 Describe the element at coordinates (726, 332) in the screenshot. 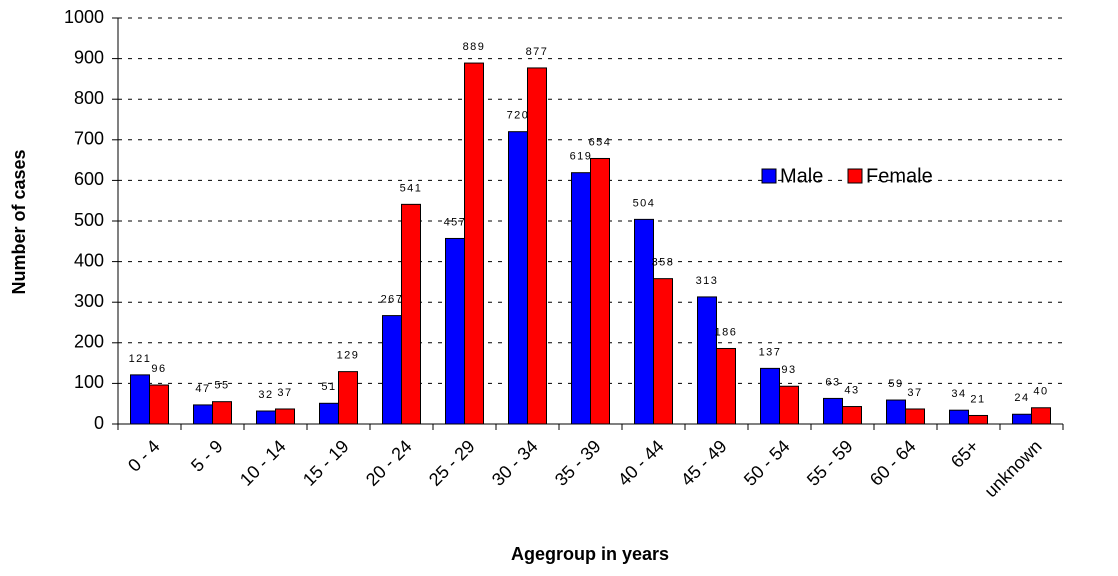

I see `value-label: 186` at that location.